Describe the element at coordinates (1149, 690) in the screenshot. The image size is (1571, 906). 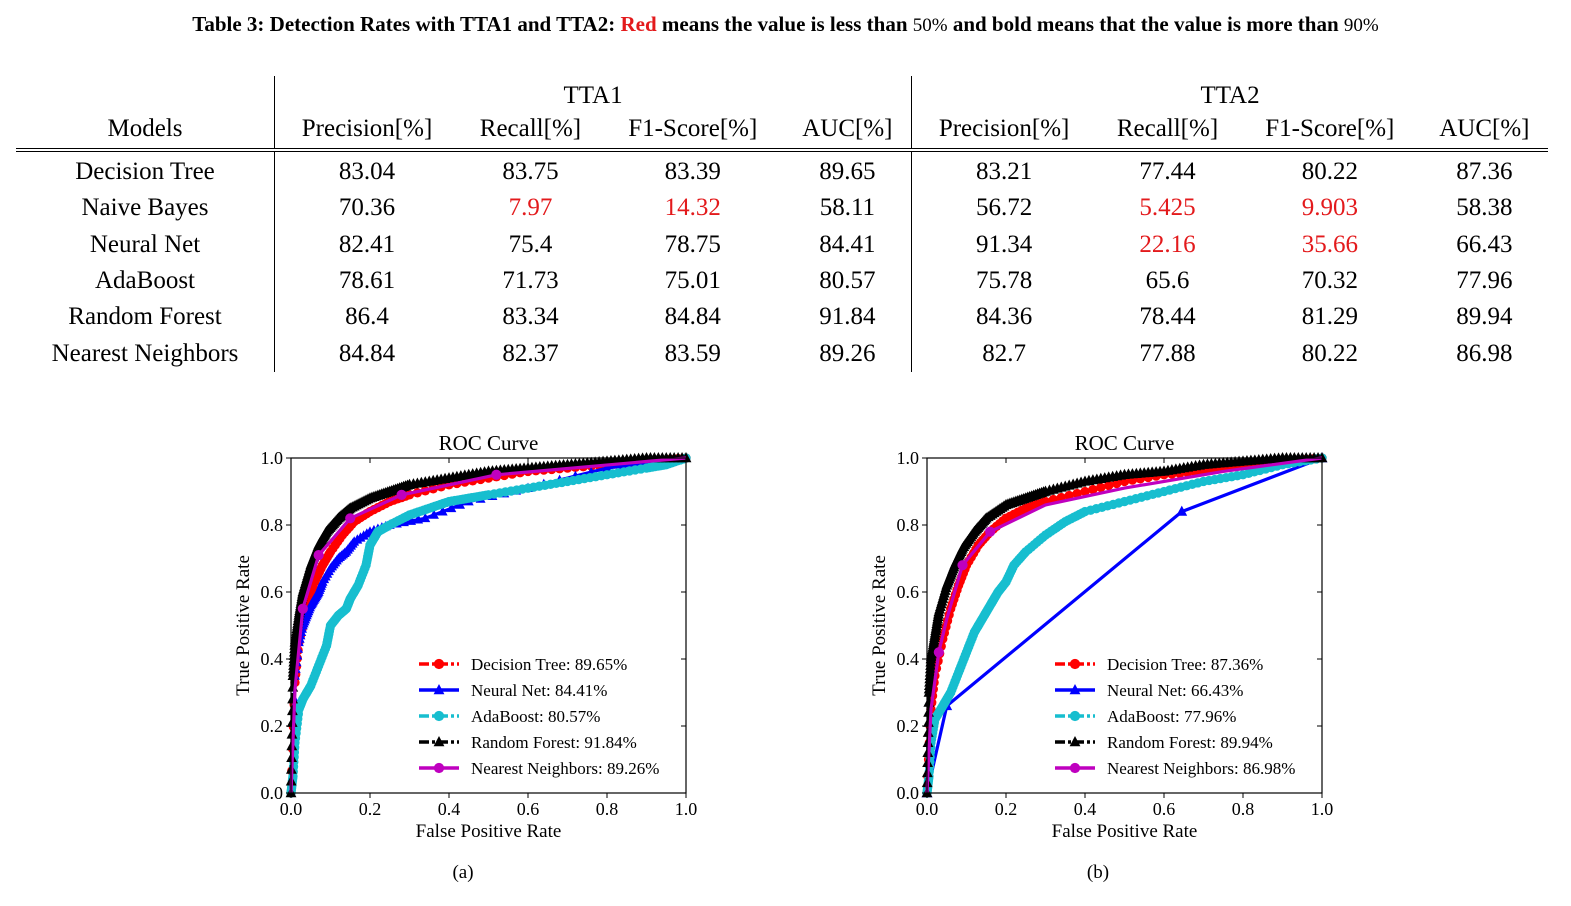
I see `legend-item: Neural Net: 66.43%` at that location.